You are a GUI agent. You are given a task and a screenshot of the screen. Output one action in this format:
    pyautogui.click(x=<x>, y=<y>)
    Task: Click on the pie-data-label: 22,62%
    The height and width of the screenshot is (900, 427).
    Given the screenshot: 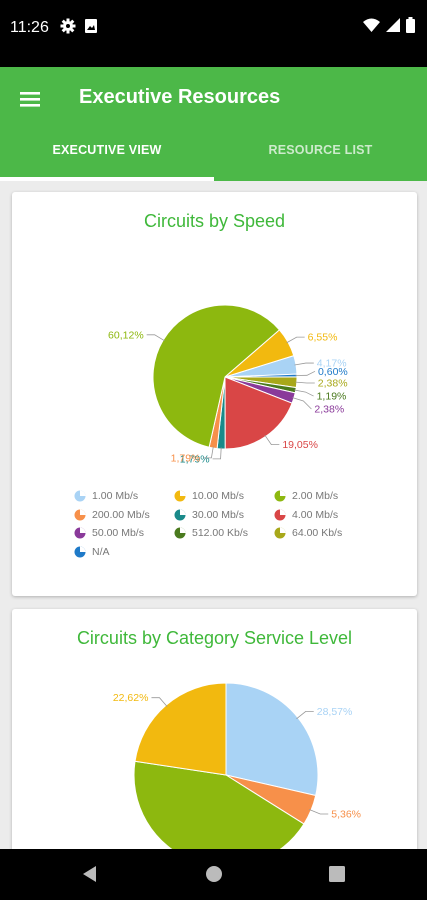 What is the action you would take?
    pyautogui.click(x=131, y=698)
    